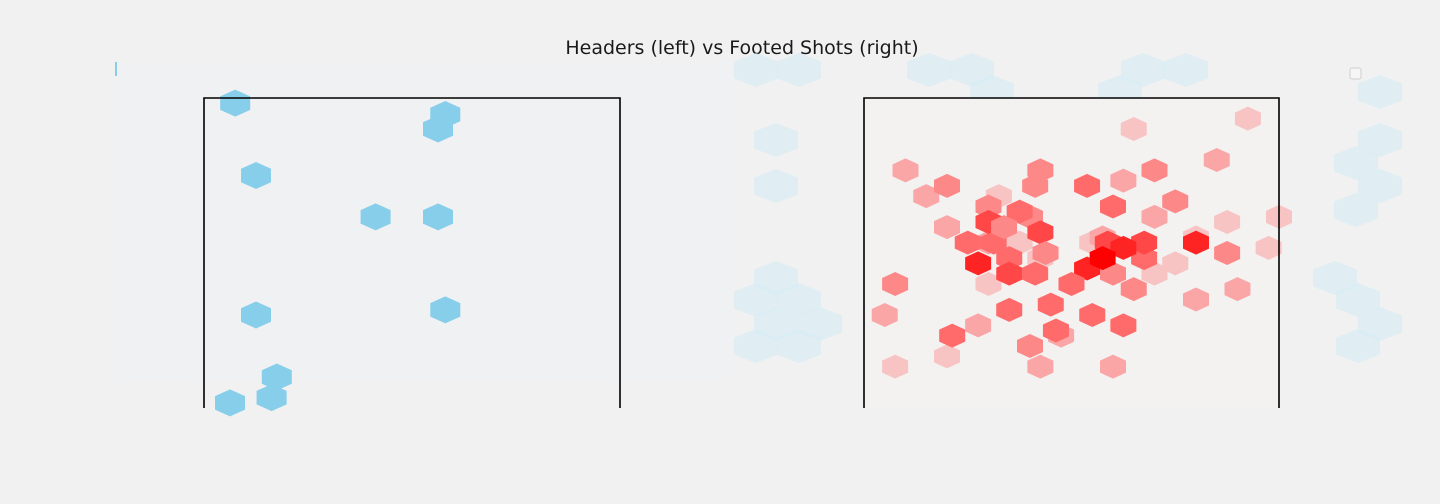 This screenshot has height=504, width=1440. Describe the element at coordinates (741, 48) in the screenshot. I see `chart-title: Headers (left) vs Footed Shots (right)` at that location.